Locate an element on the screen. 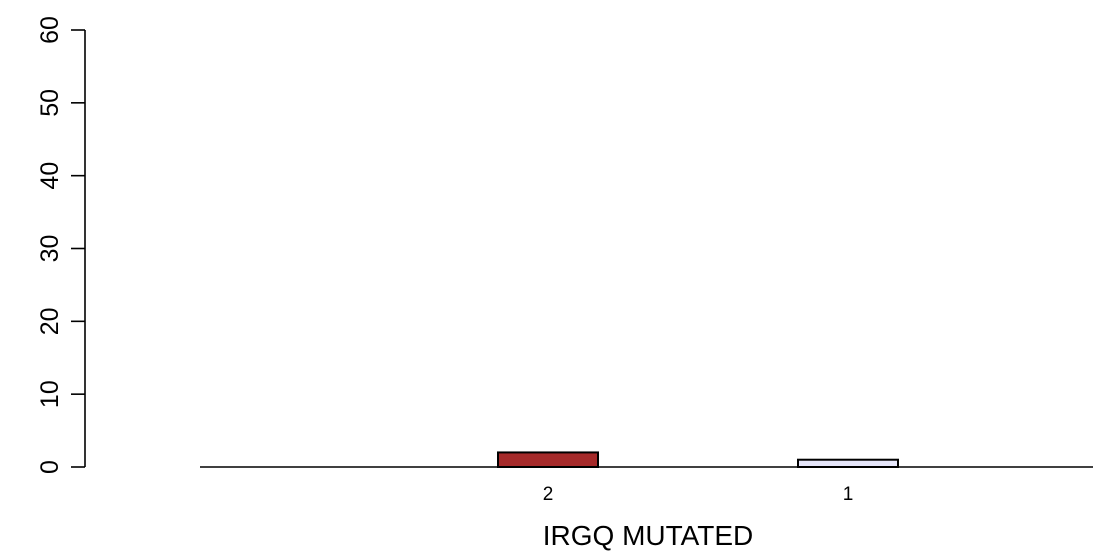 Image resolution: width=1093 pixels, height=553 pixels. y-tick-label: 20 is located at coordinates (50, 321).